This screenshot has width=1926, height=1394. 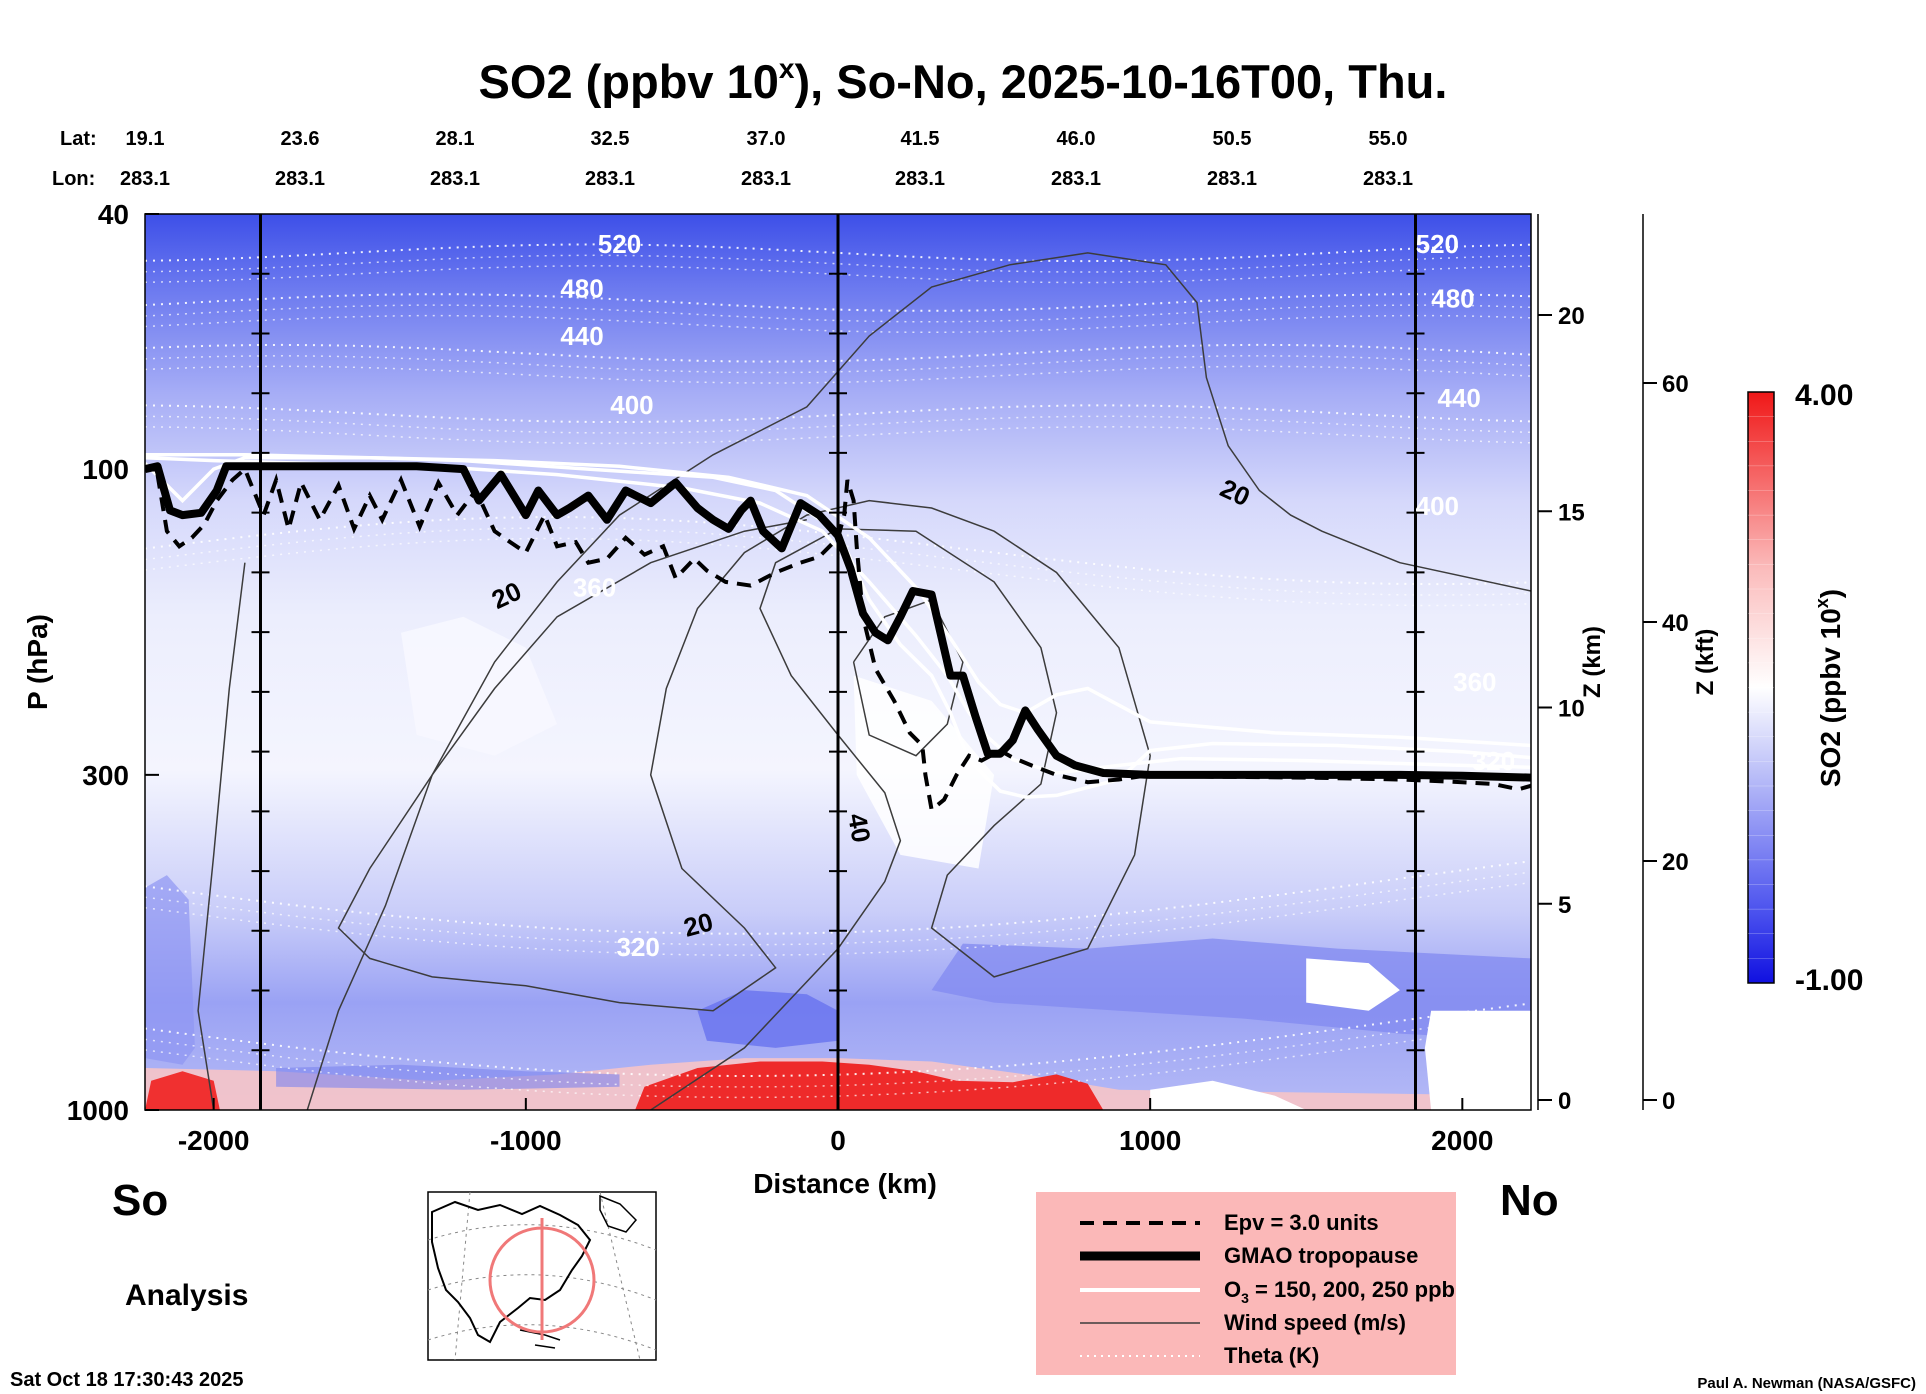 What do you see at coordinates (448, 1077) in the screenshot?
I see `so2-field-blue-band` at bounding box center [448, 1077].